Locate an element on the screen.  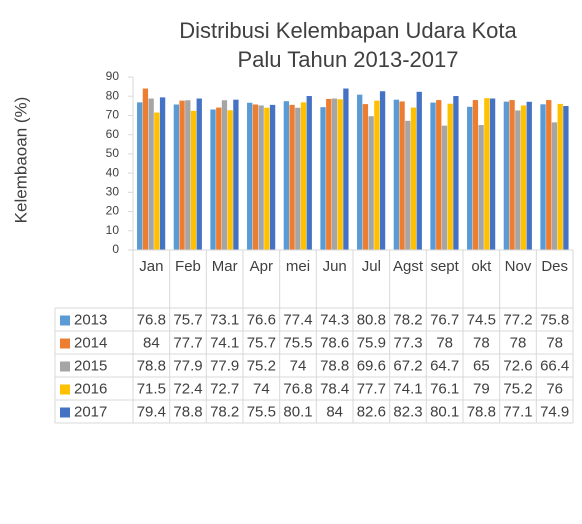
legend-label: 2013 is located at coordinates (90, 319).